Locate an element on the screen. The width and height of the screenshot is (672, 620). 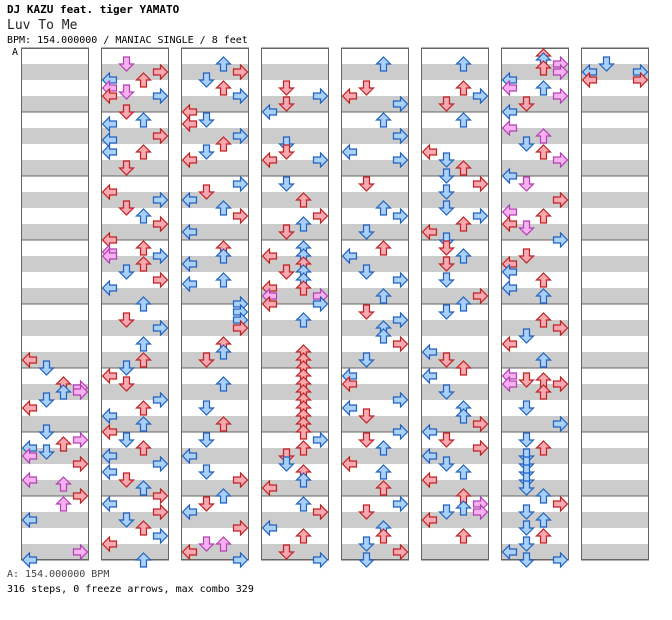
bpm-segment-marker: A is located at coordinates (15, 52).